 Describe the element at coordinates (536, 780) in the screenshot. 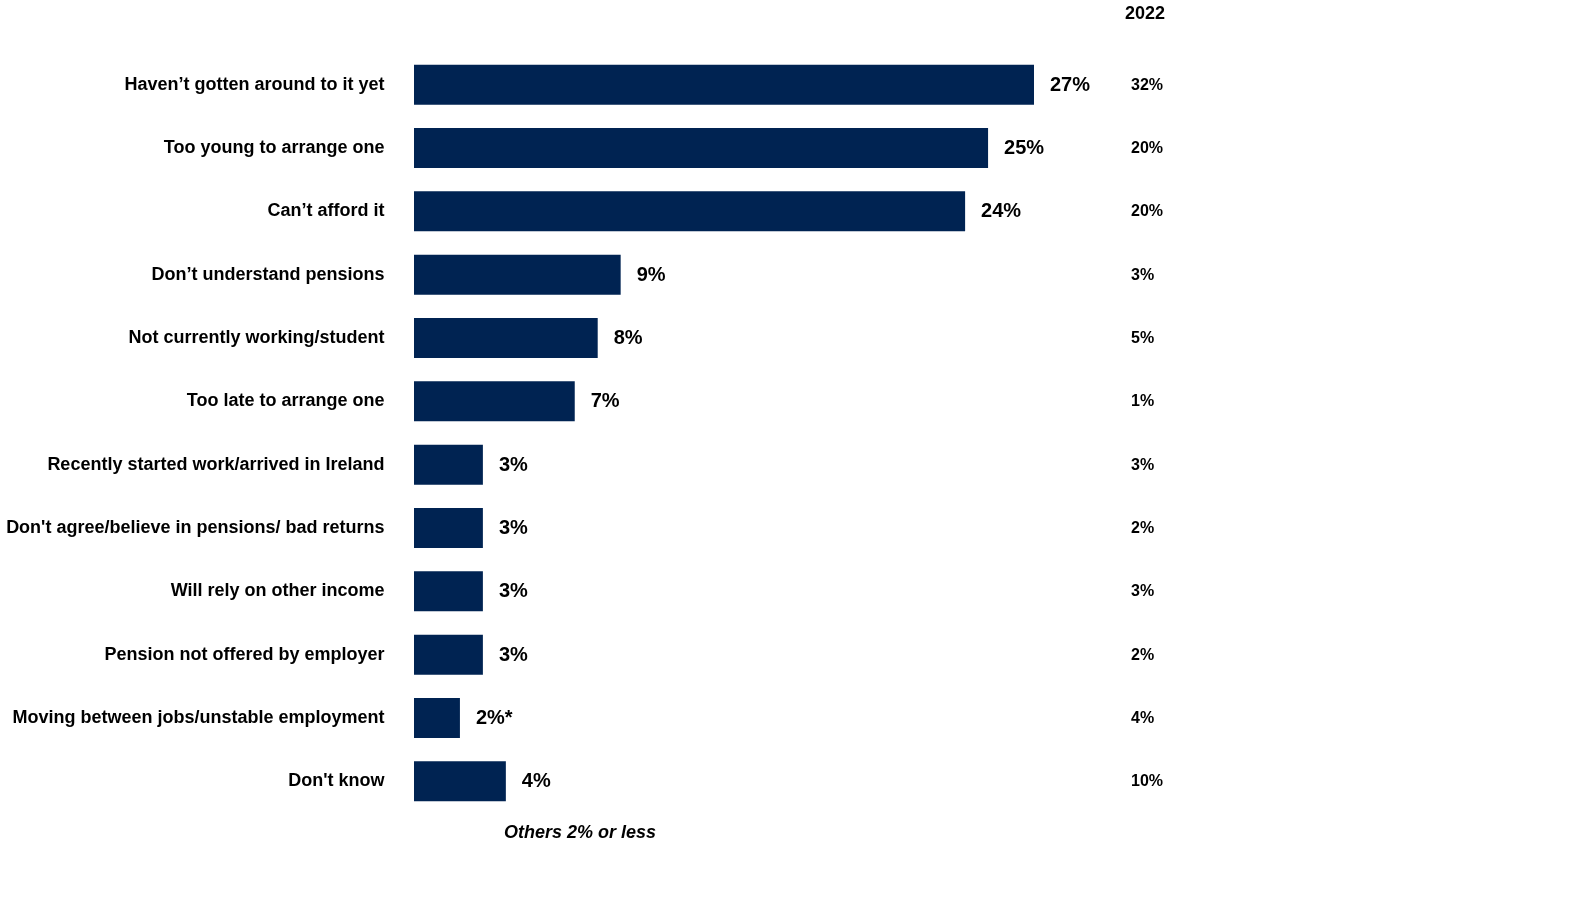

I see `data-label: 4%` at that location.